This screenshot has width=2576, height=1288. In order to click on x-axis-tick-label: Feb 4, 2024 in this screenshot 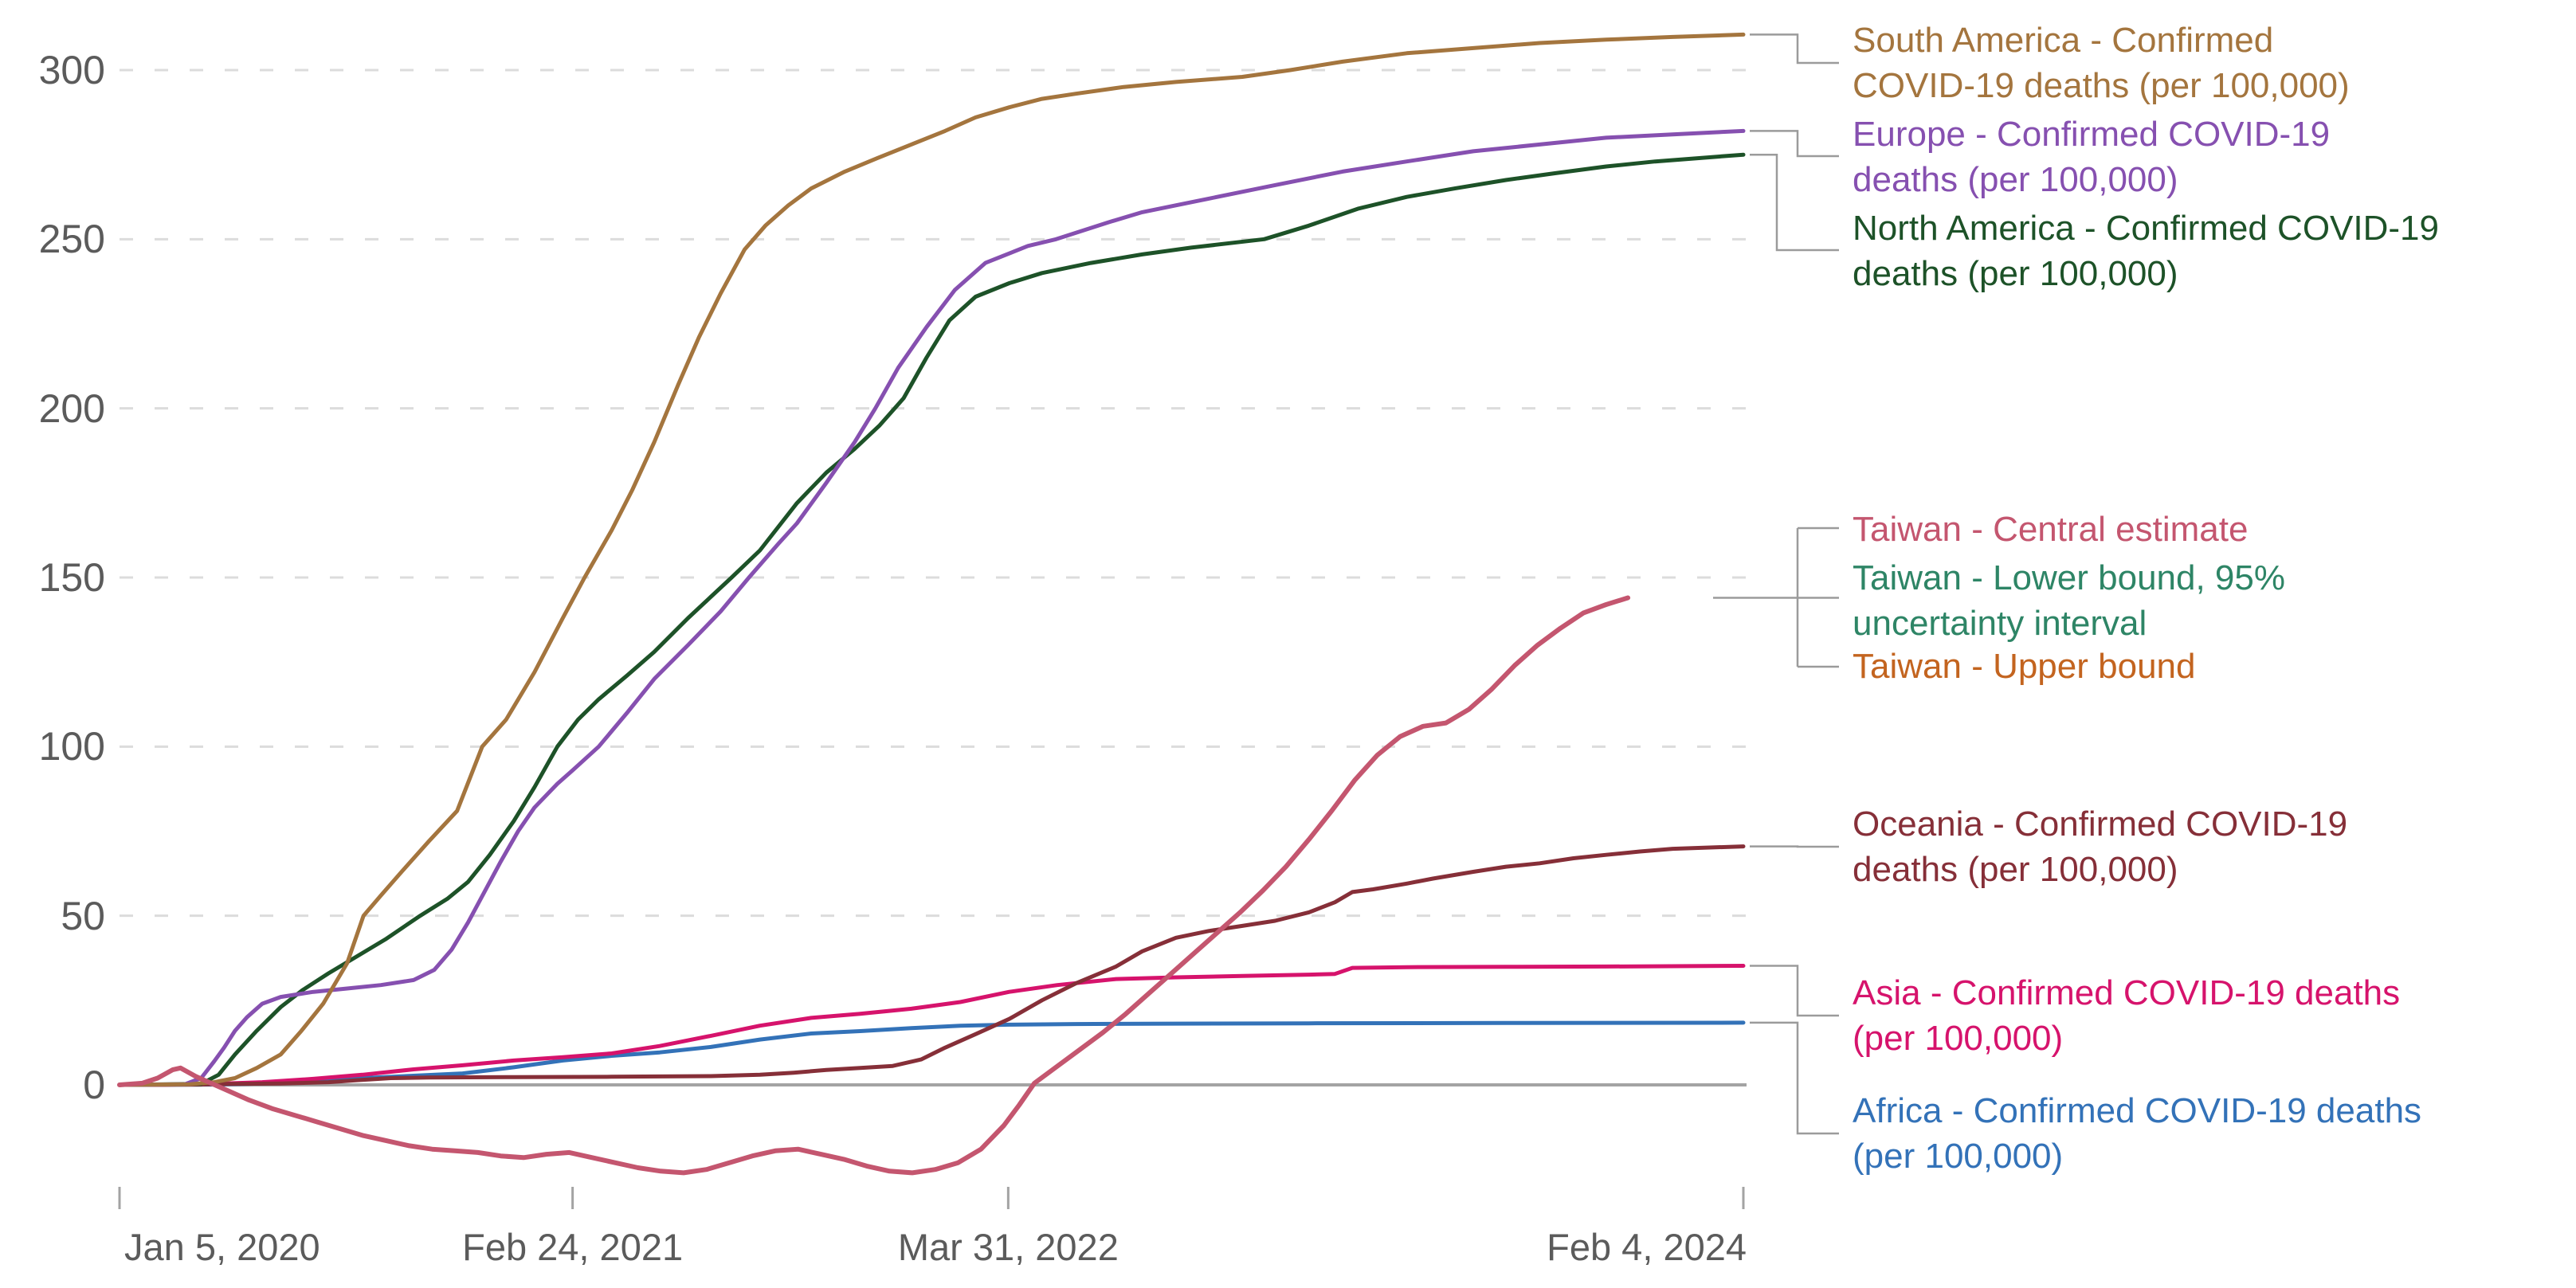, I will do `click(1647, 1247)`.